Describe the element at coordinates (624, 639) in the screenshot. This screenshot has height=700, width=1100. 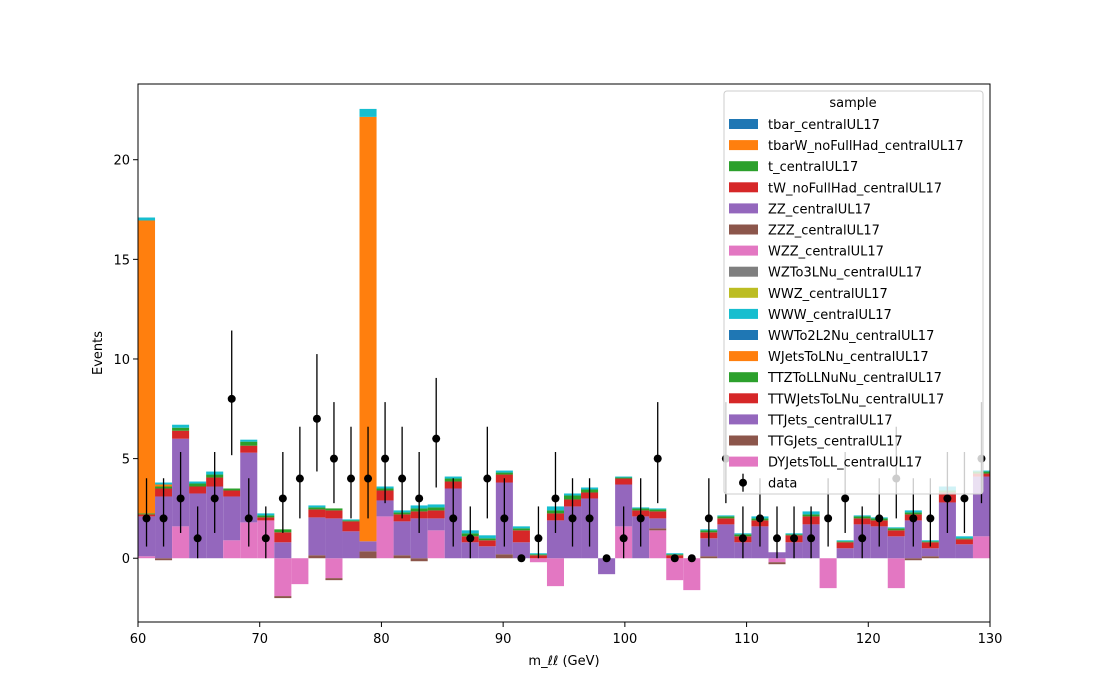
I see `x-tick-label-4: 100` at that location.